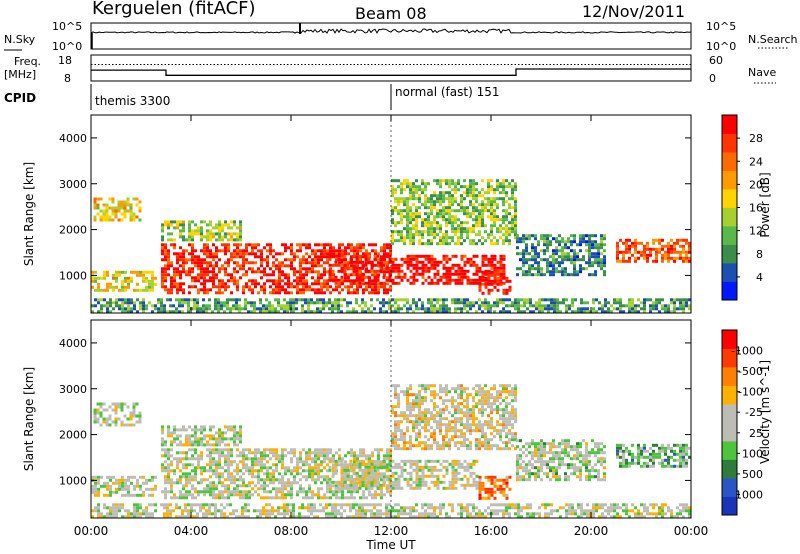  Describe the element at coordinates (729, 198) in the screenshot. I see `colorbar-swatch` at that location.